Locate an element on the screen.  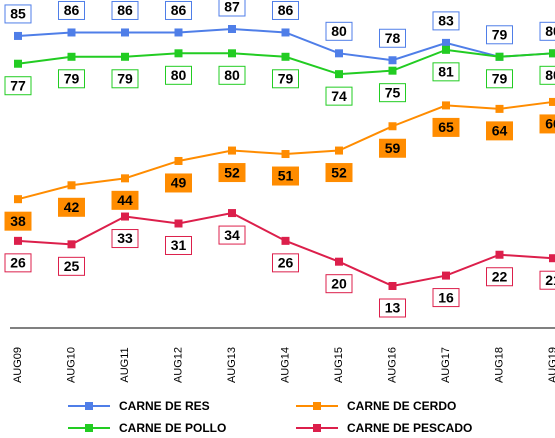
data-label: 81 is located at coordinates (446, 72).